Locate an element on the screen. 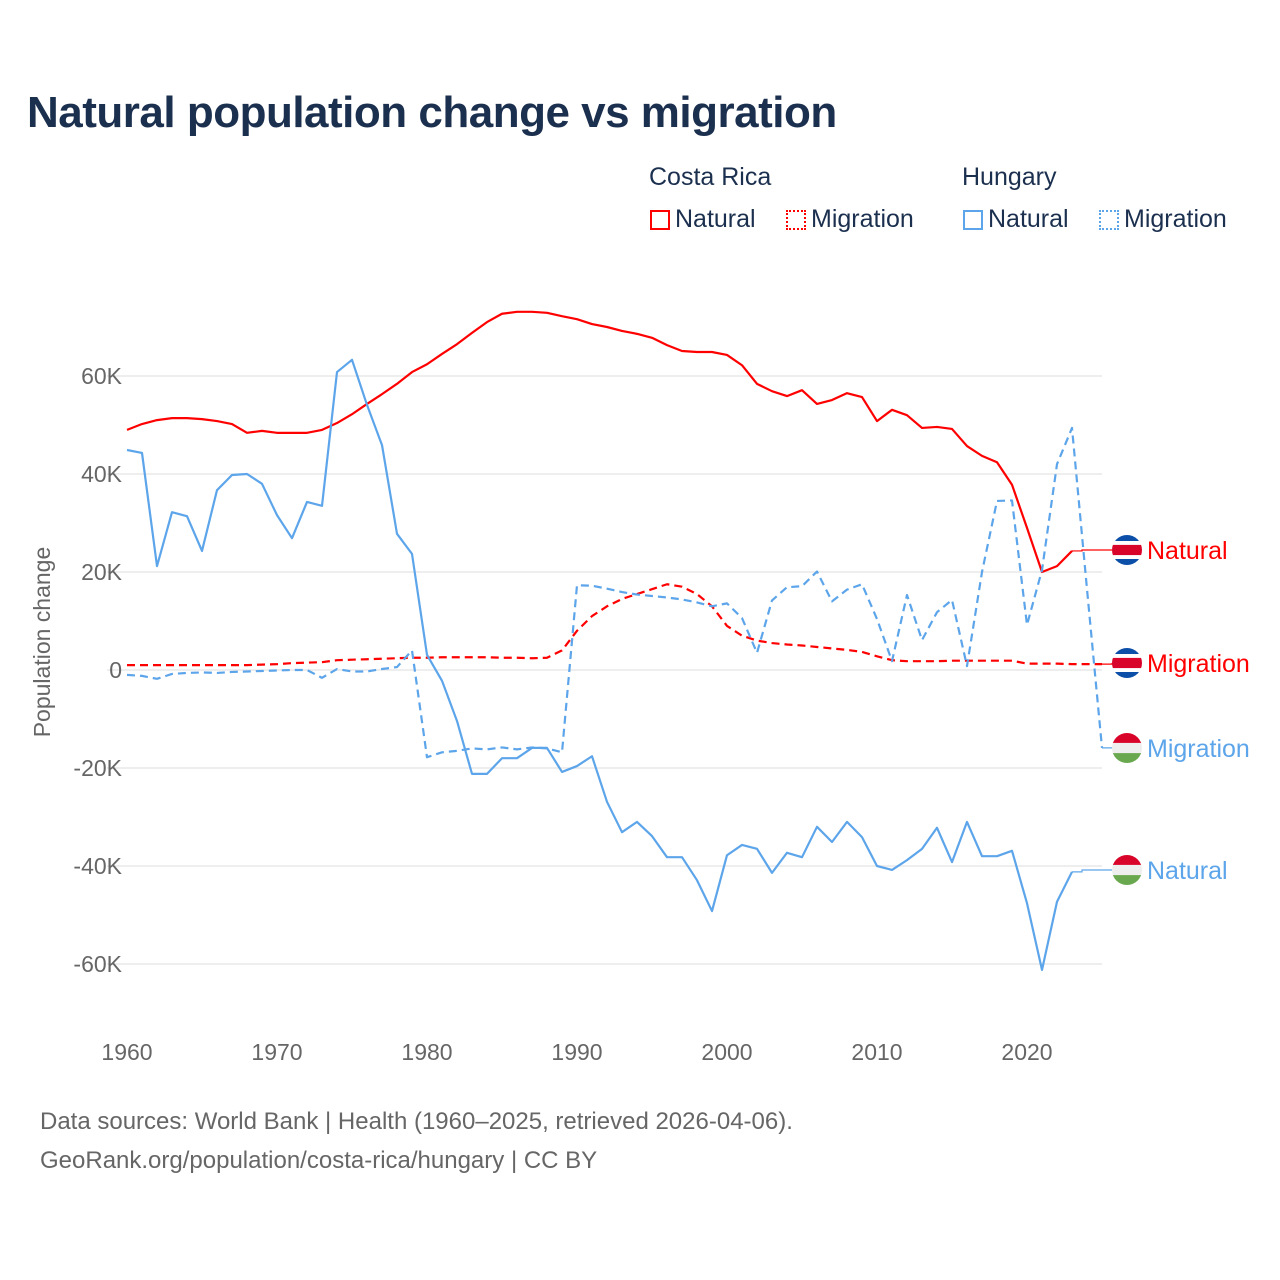 This screenshot has height=1280, width=1280. y-tick-label: 0 is located at coordinates (115, 670).